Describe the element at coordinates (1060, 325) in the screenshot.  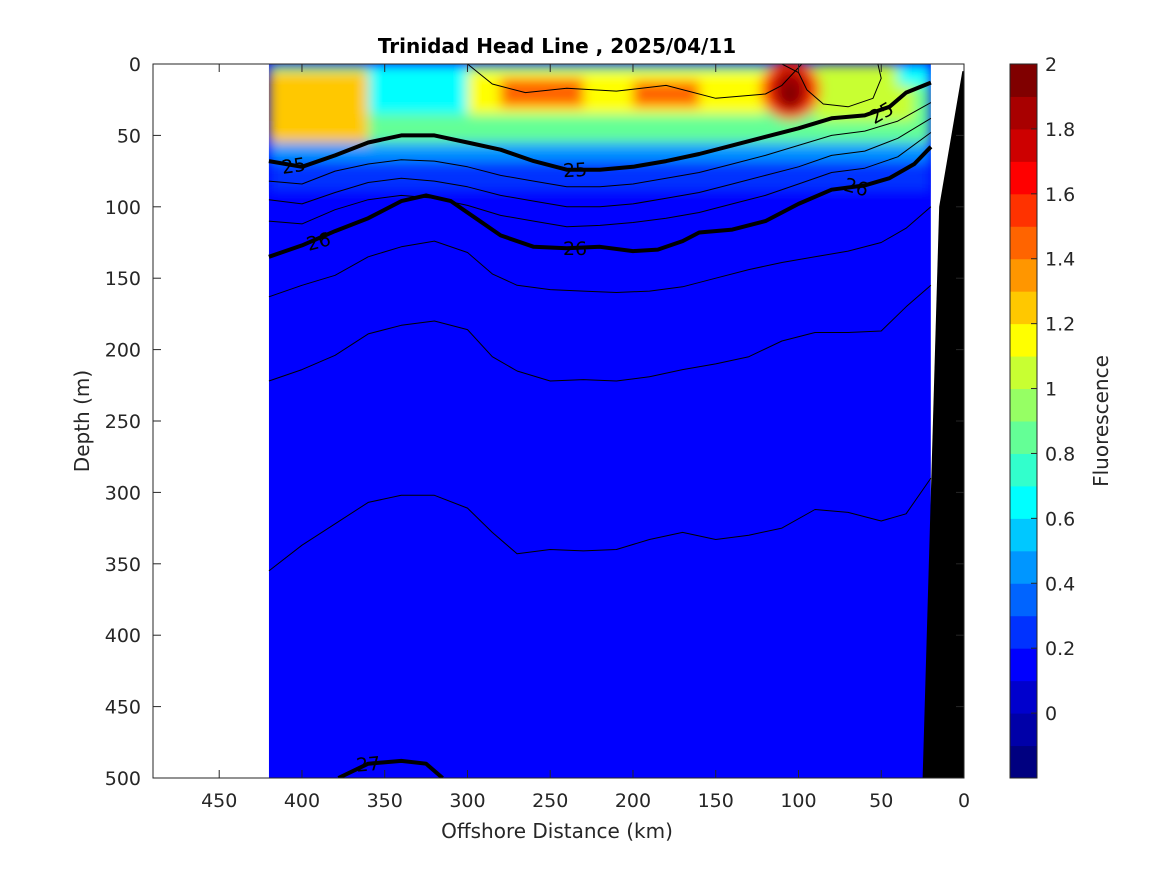
I see `colorbar-tick-label: 1.2` at that location.